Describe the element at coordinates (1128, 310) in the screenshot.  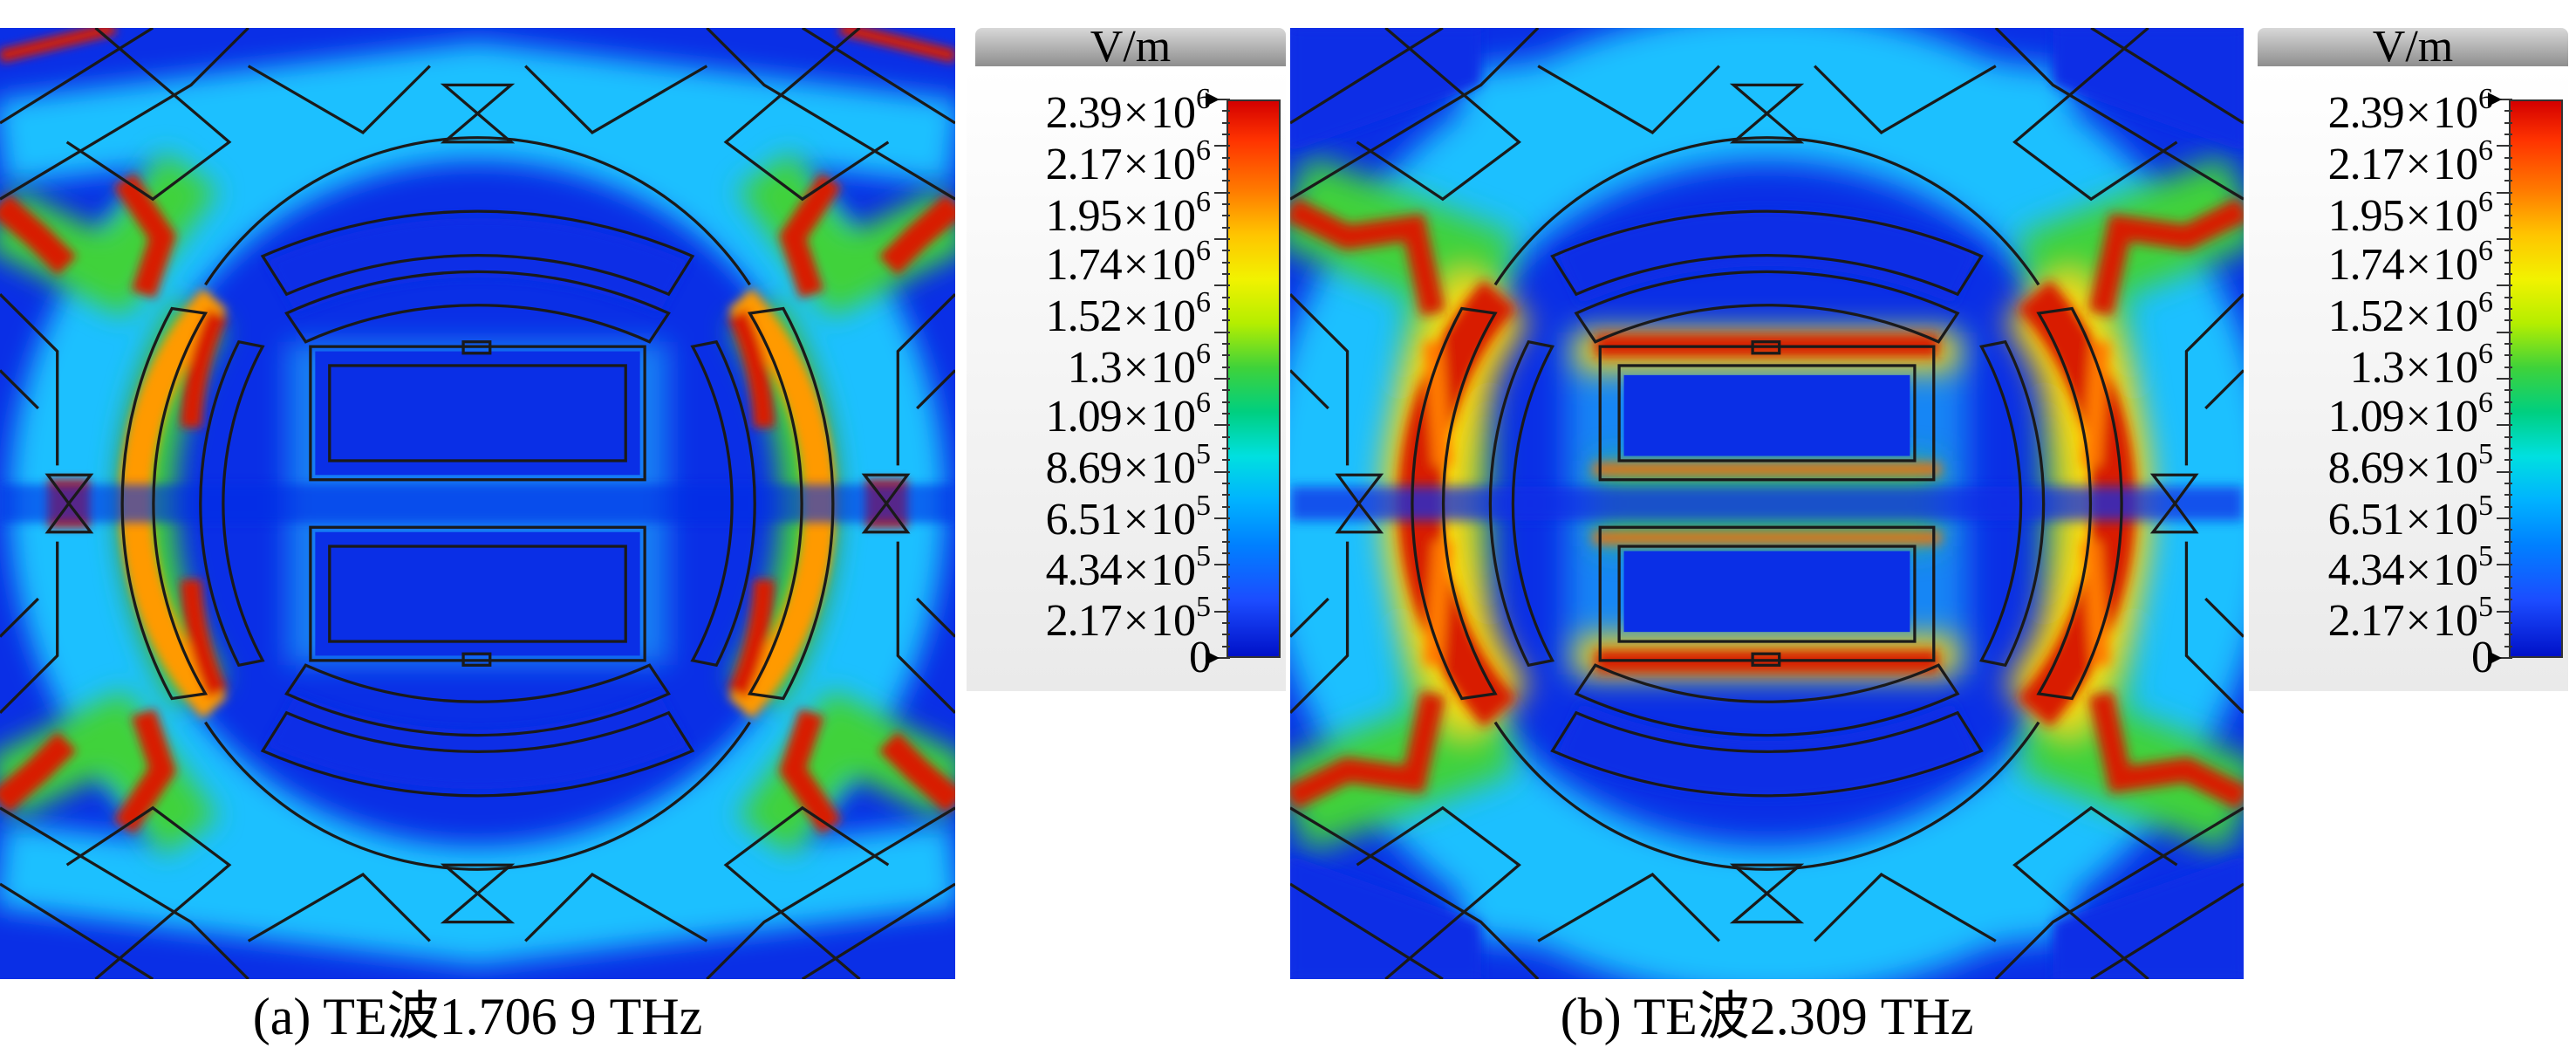
I see `colorbar-tick-label: 1.52×10⁶` at that location.